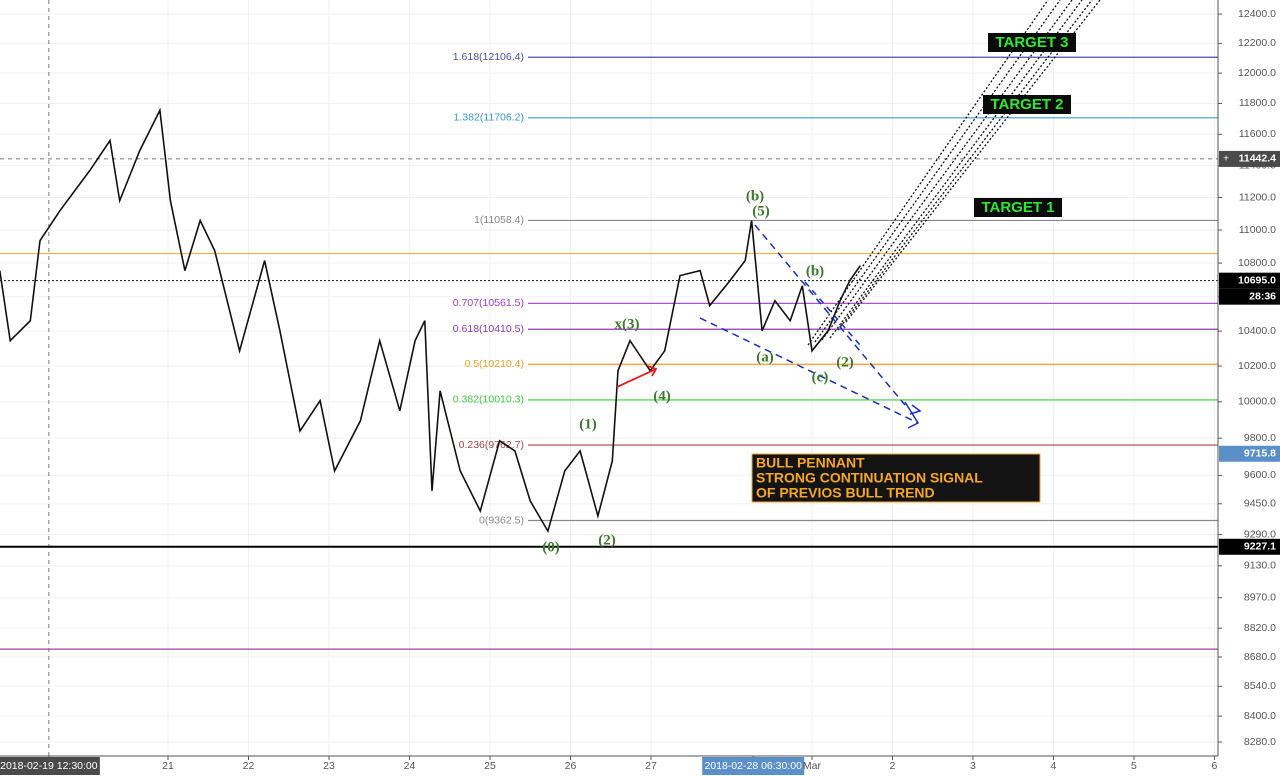  I want to click on x-tick-label: 2018-02-28 06:30:00, so click(753, 766).